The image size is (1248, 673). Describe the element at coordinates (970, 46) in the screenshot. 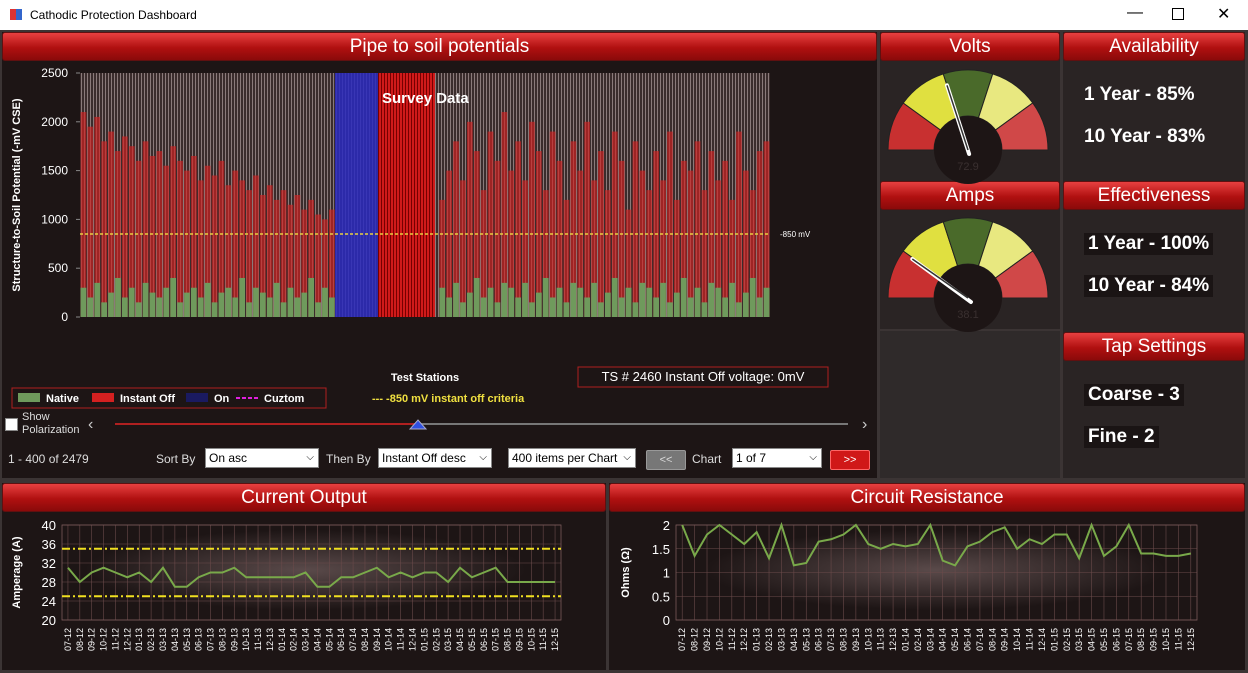

I see `panel-header: Volts` at that location.